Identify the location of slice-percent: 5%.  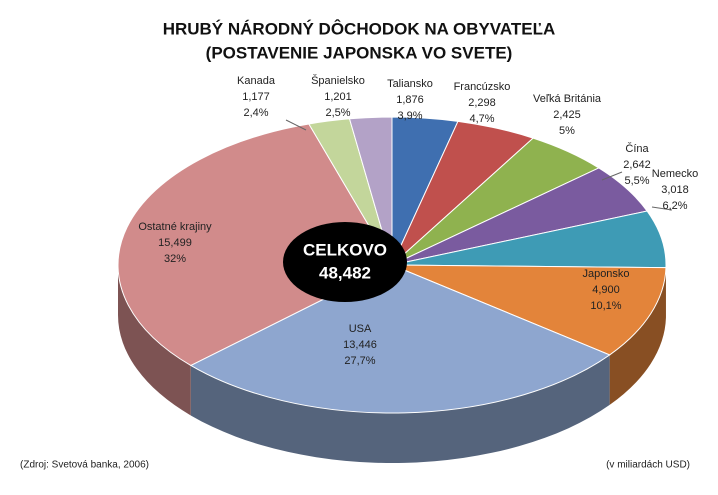
(567, 131).